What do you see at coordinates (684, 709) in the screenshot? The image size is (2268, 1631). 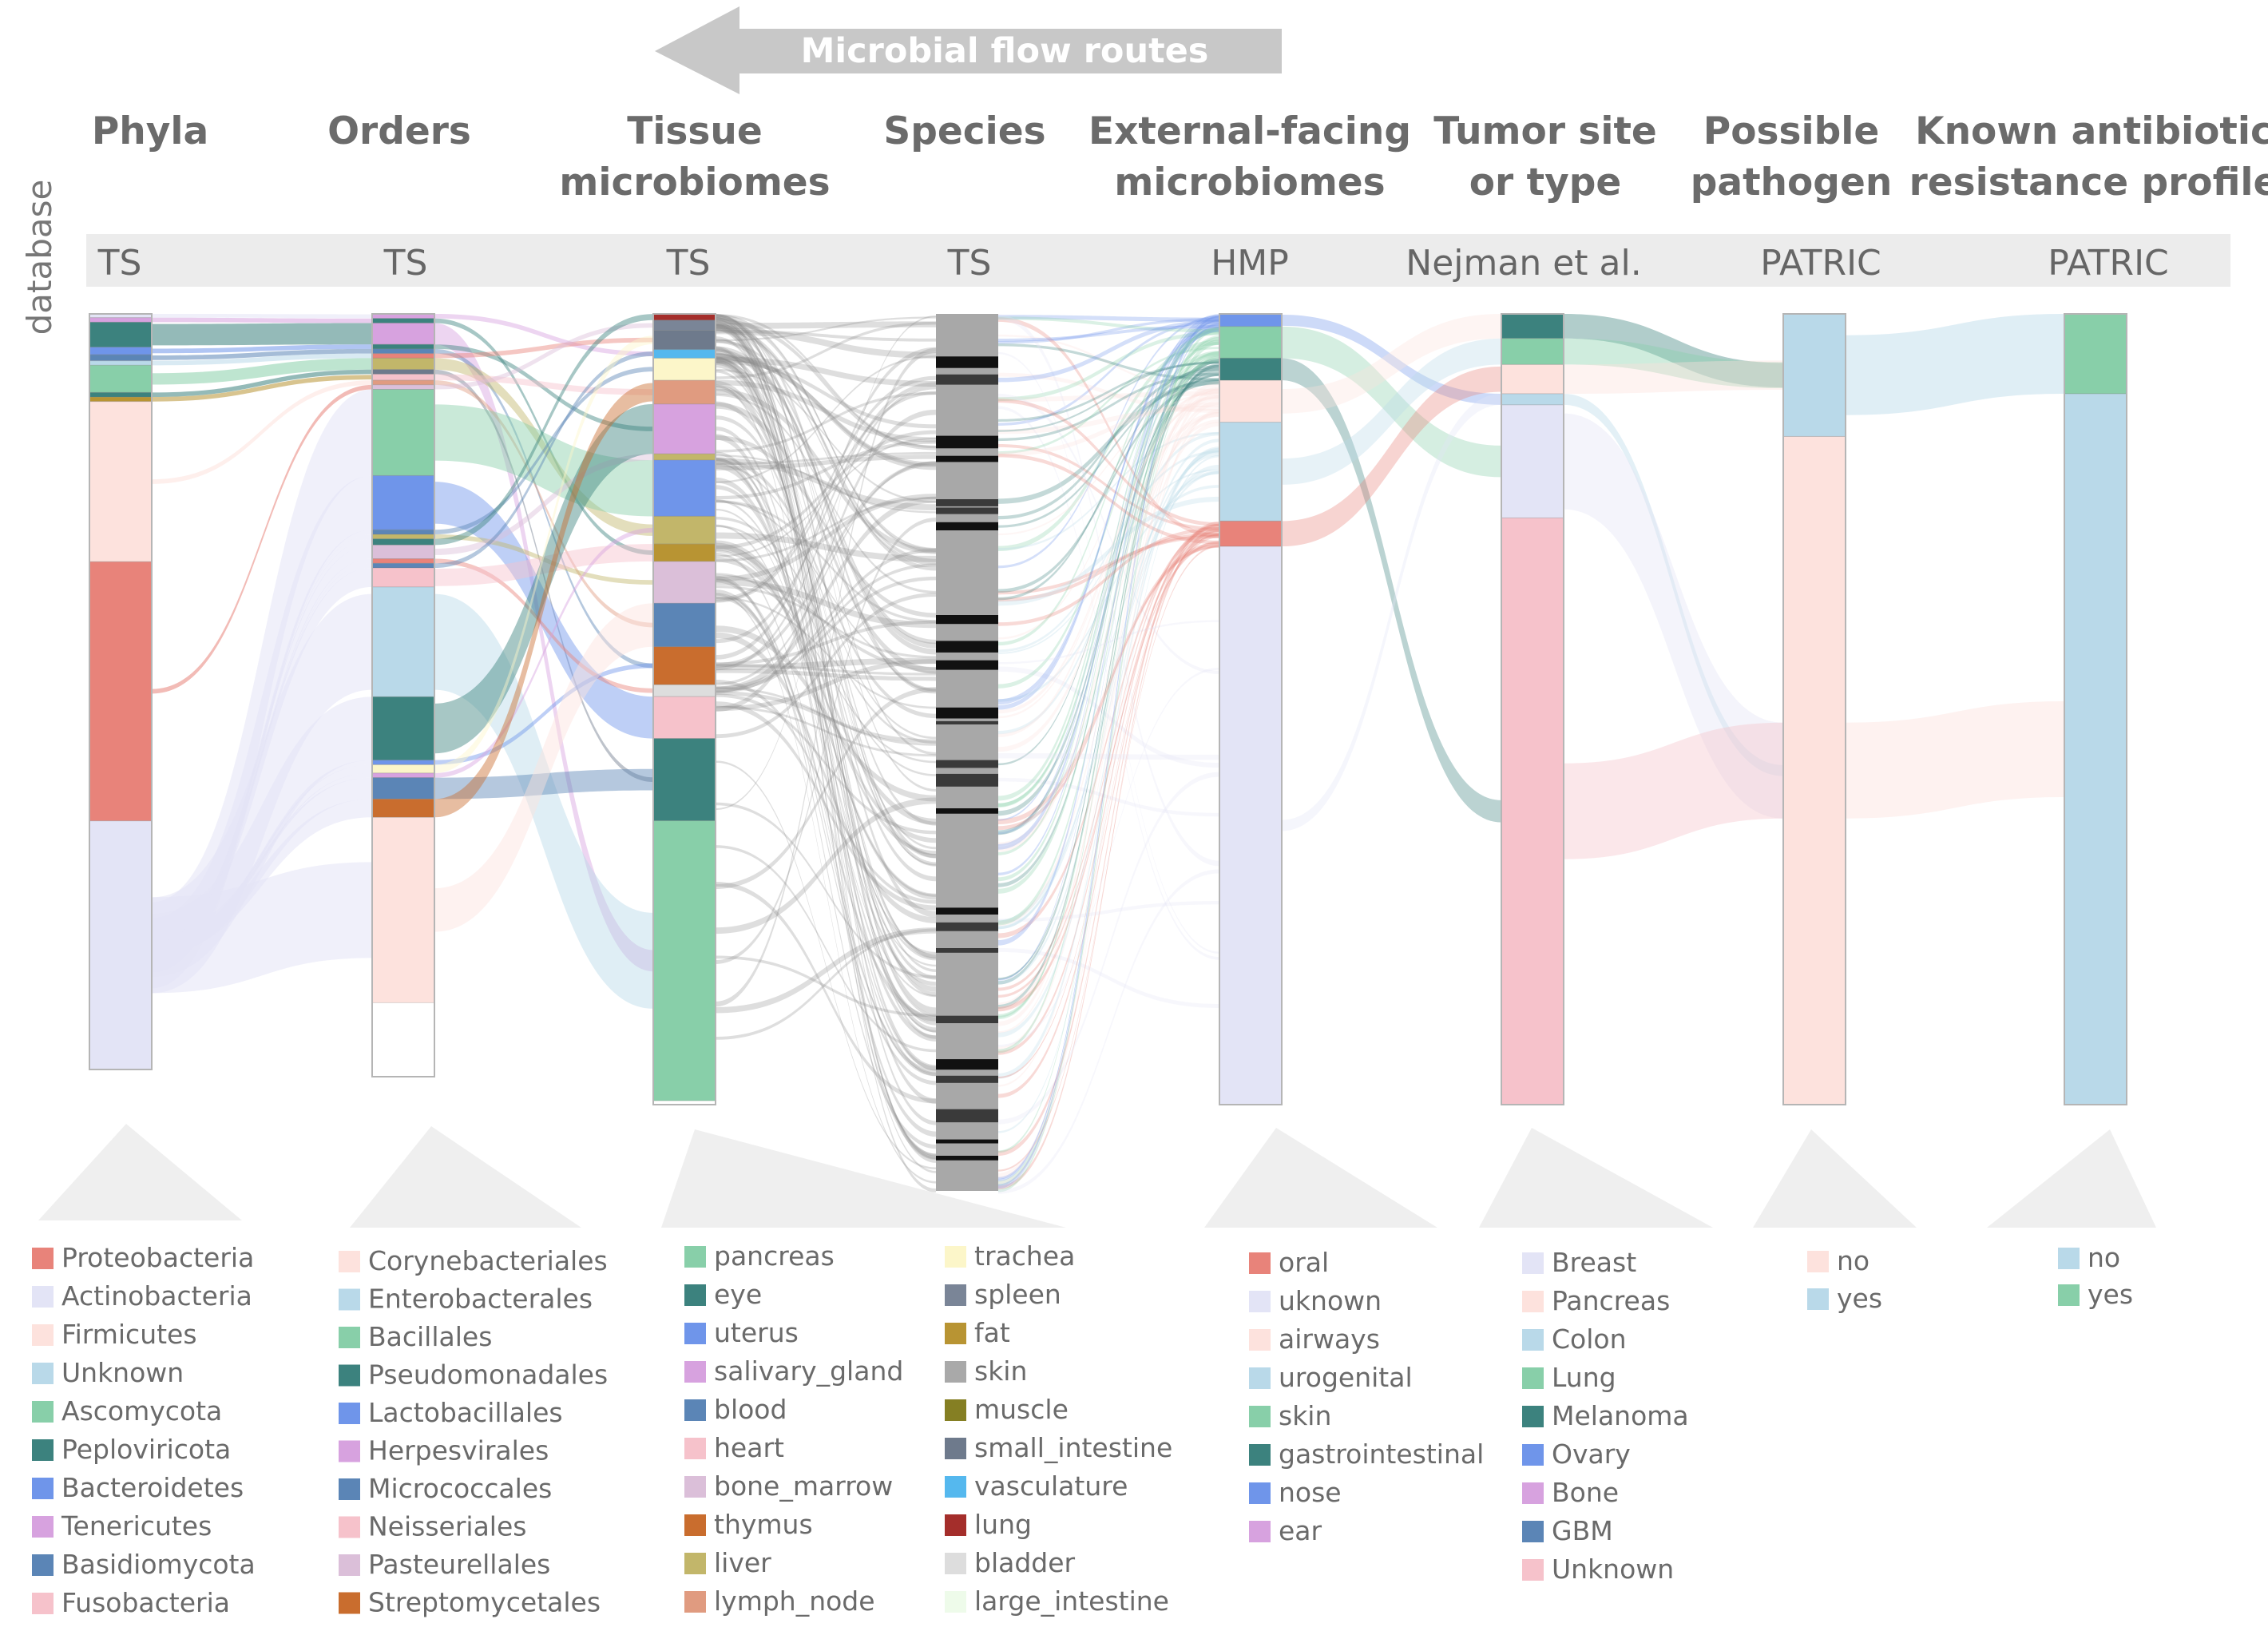 I see `node-outline` at bounding box center [684, 709].